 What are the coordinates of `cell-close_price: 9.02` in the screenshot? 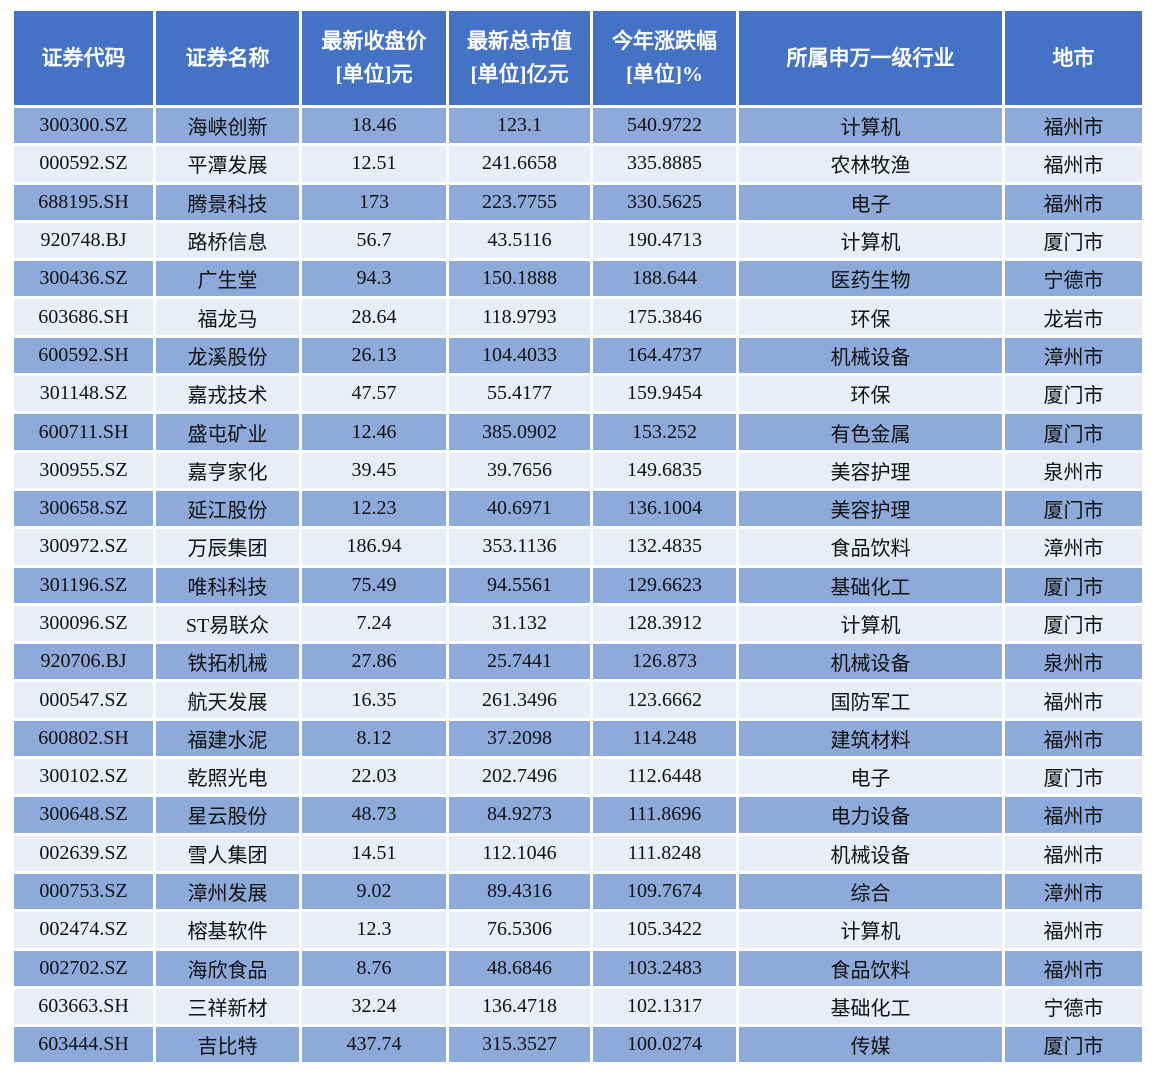 It's located at (374, 891).